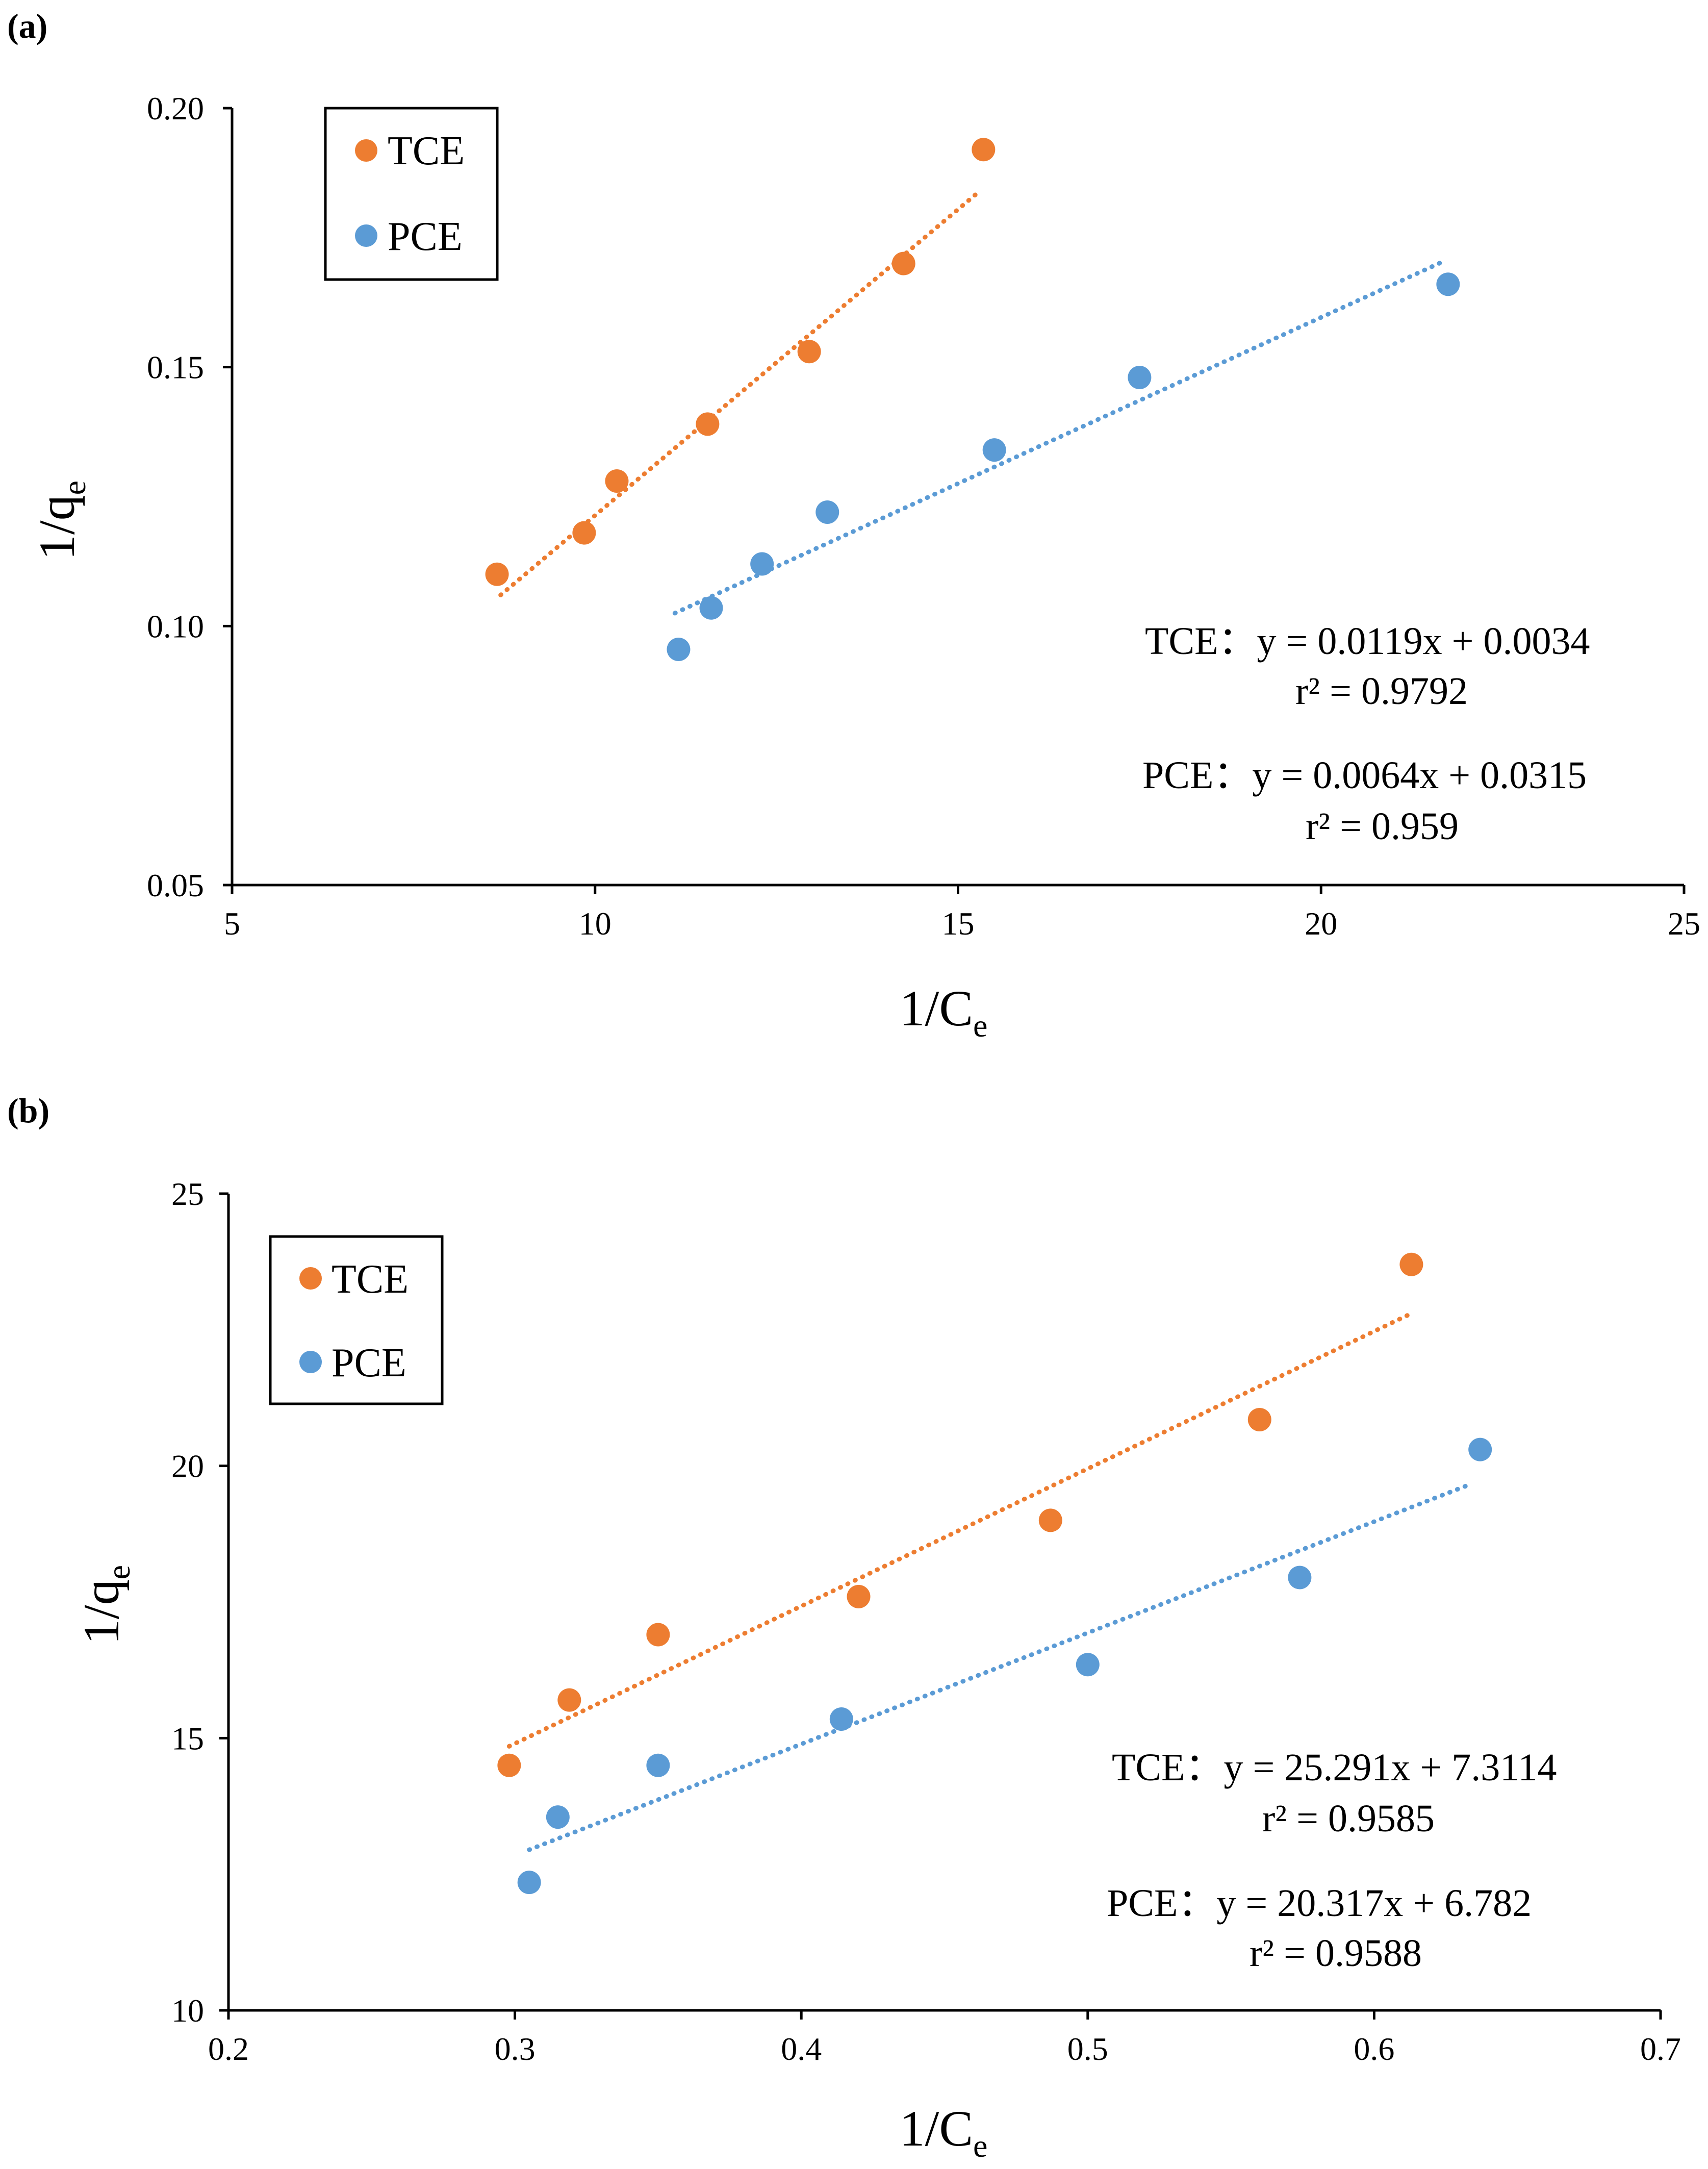 Image resolution: width=1708 pixels, height=2169 pixels. What do you see at coordinates (595, 923) in the screenshot?
I see `x-tick-label: 10` at bounding box center [595, 923].